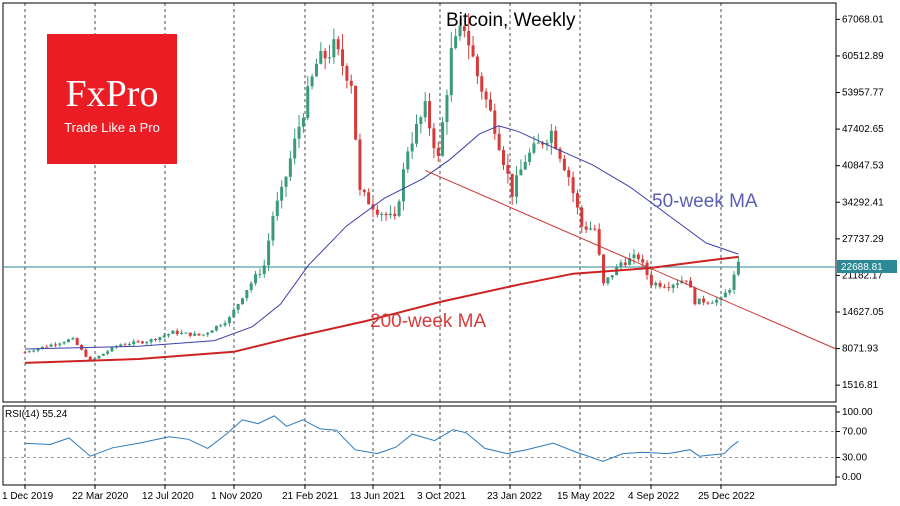 This screenshot has height=506, width=900. I want to click on price-tick-label: 14627.05, so click(863, 312).